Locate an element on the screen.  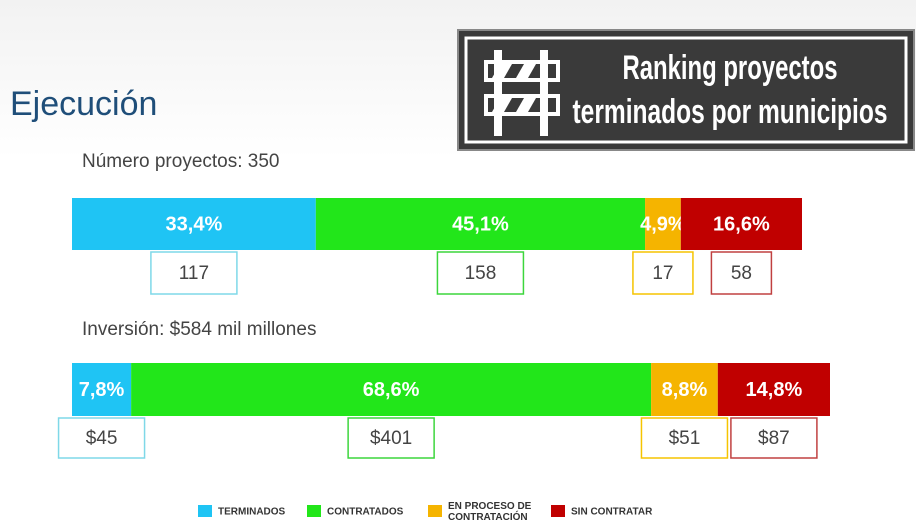
legend-label: SIN CONTRATAR is located at coordinates (612, 512).